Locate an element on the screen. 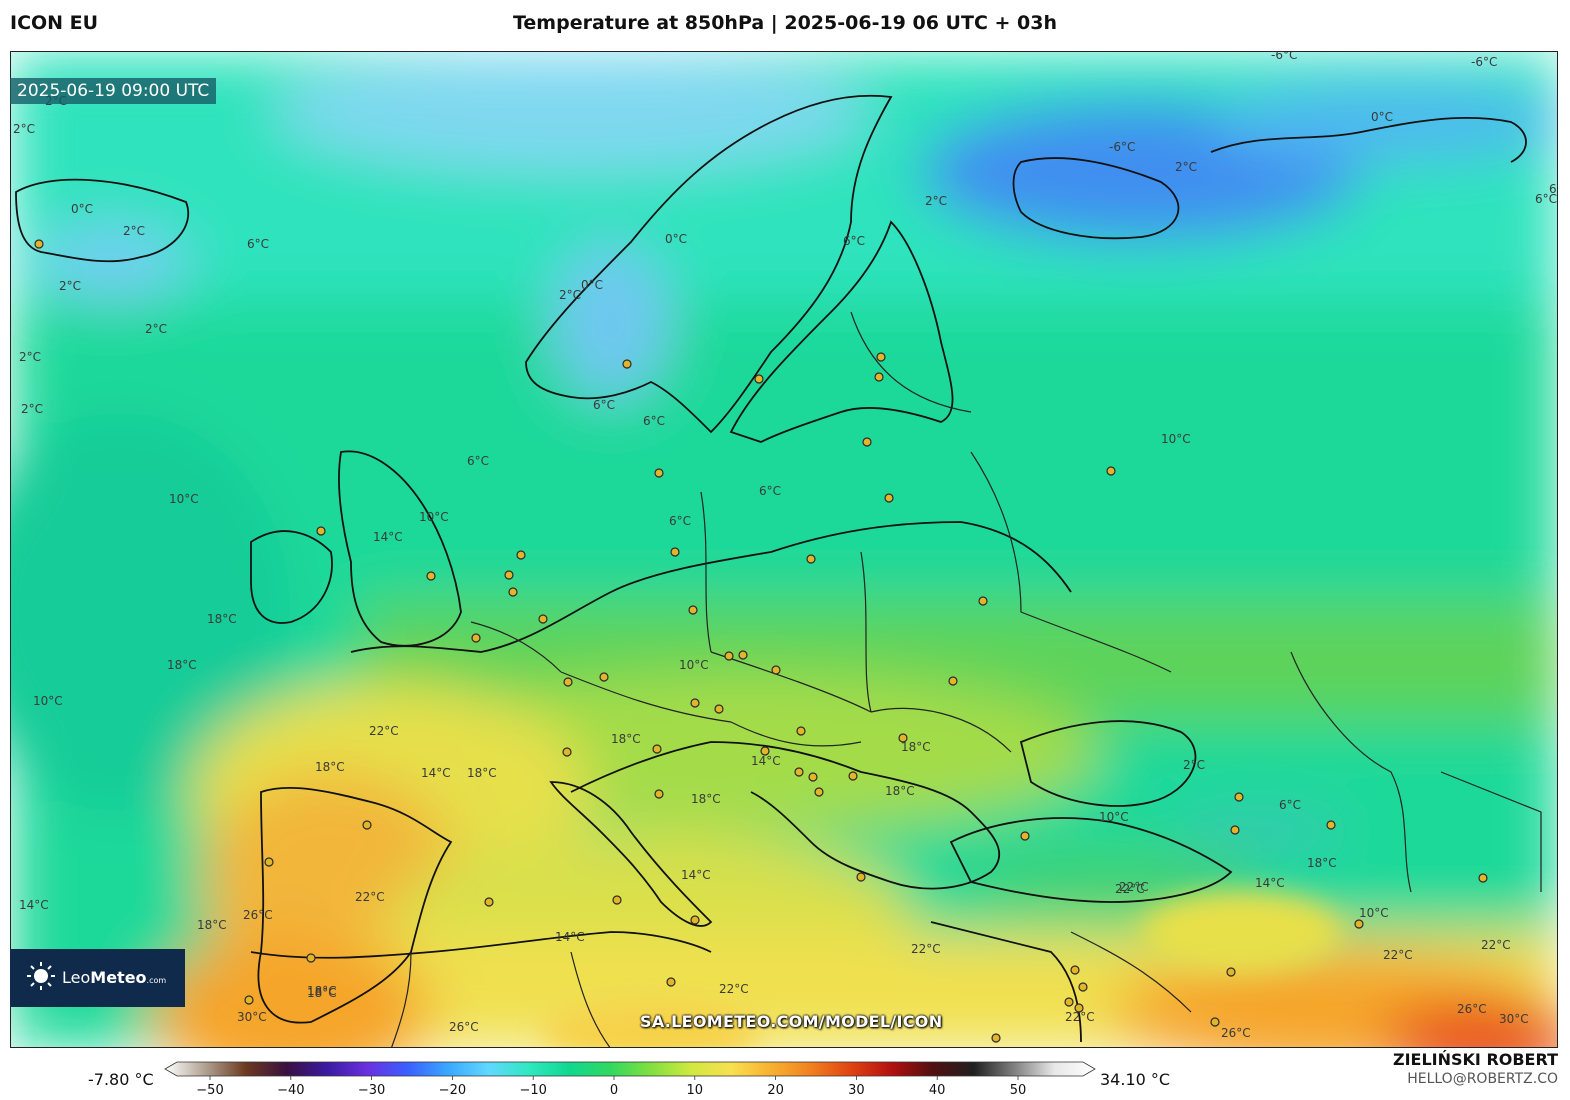 The height and width of the screenshot is (1100, 1570). colorbar-tick-label: 20 is located at coordinates (775, 1090).